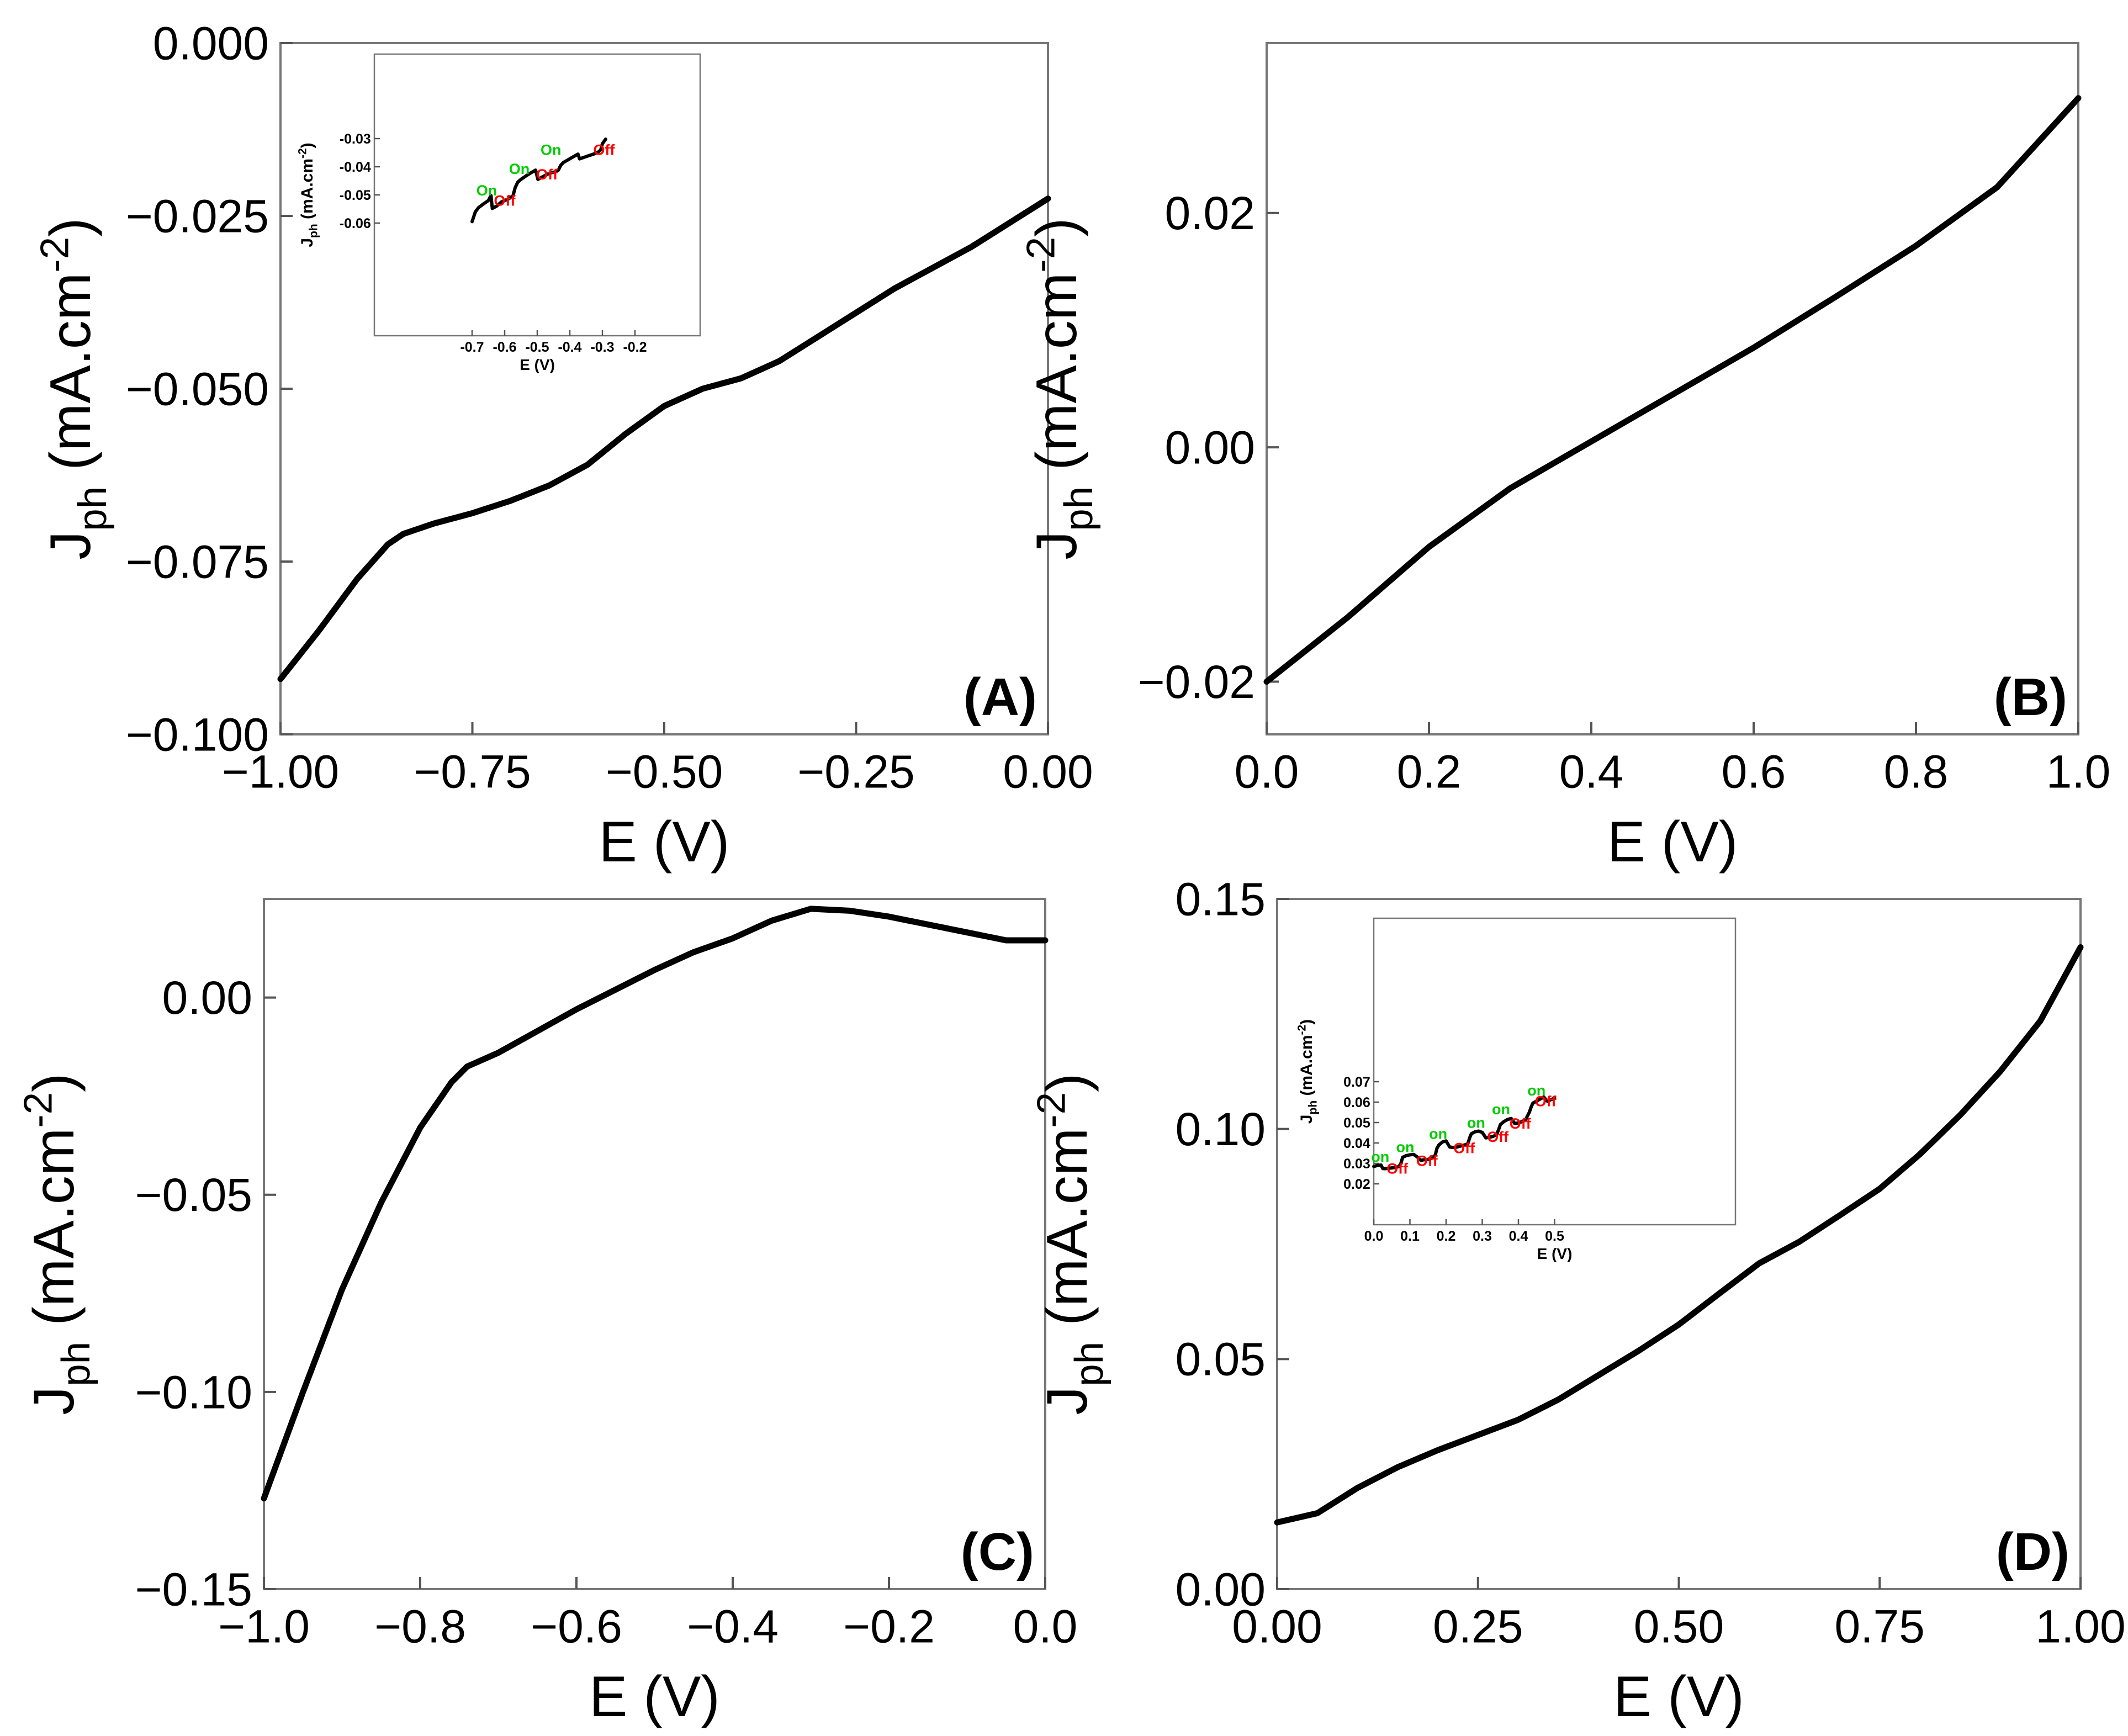  Describe the element at coordinates (472, 772) in the screenshot. I see `x-tick-label: −0.75` at that location.